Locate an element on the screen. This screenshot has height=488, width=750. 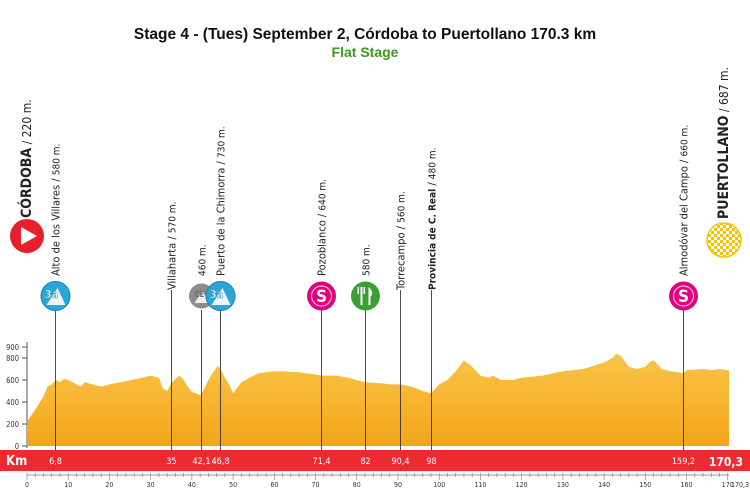
point-label: 460 m. is located at coordinates (203, 260).